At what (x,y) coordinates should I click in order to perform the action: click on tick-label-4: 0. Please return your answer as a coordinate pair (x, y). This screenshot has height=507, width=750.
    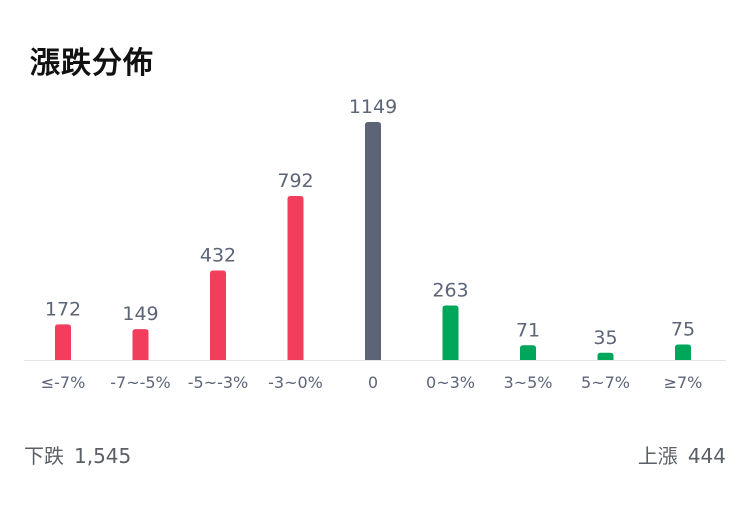
    Looking at the image, I should click on (373, 382).